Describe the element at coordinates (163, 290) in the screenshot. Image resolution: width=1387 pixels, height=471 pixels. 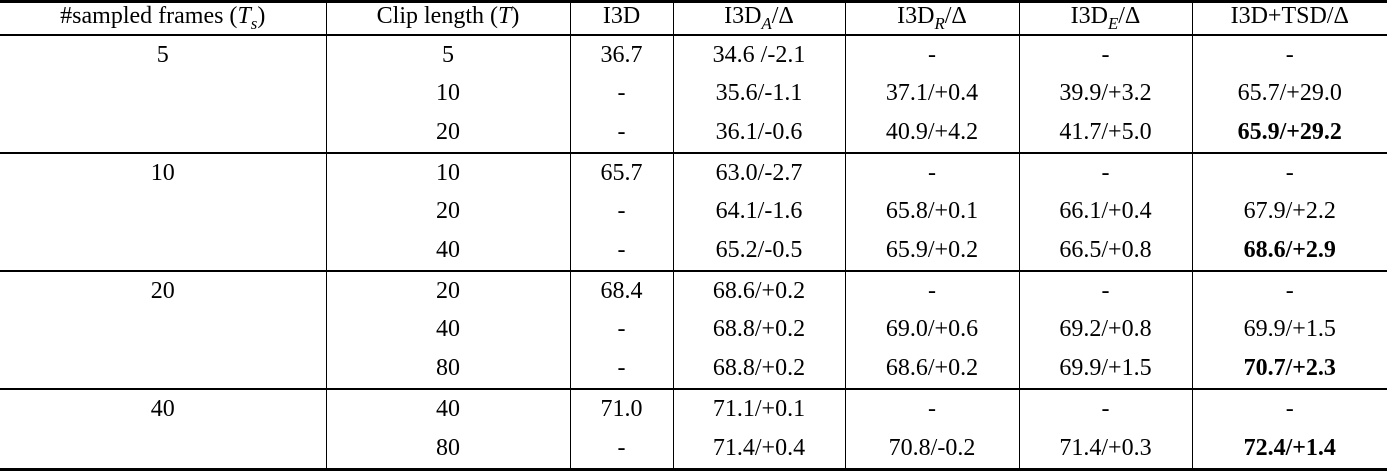
I see `cell-sampled-frames: 20` at that location.